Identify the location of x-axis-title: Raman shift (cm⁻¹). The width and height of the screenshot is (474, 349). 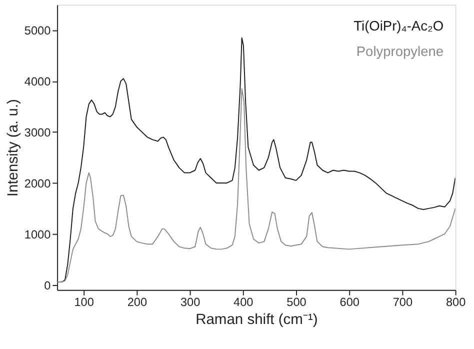
(257, 320).